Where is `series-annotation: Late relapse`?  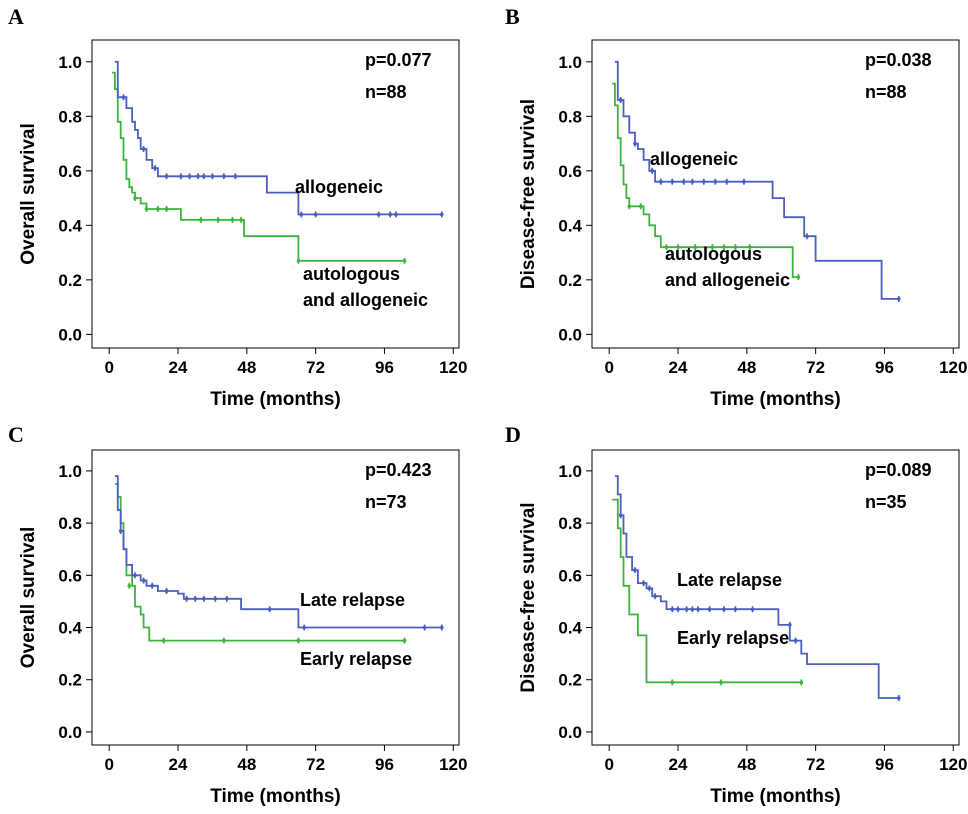
series-annotation: Late relapse is located at coordinates (352, 600).